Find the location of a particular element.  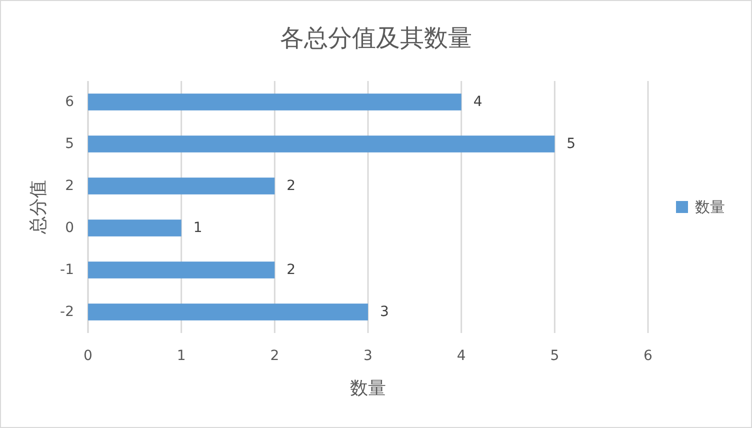

y-tick-label: 6 is located at coordinates (69, 102).